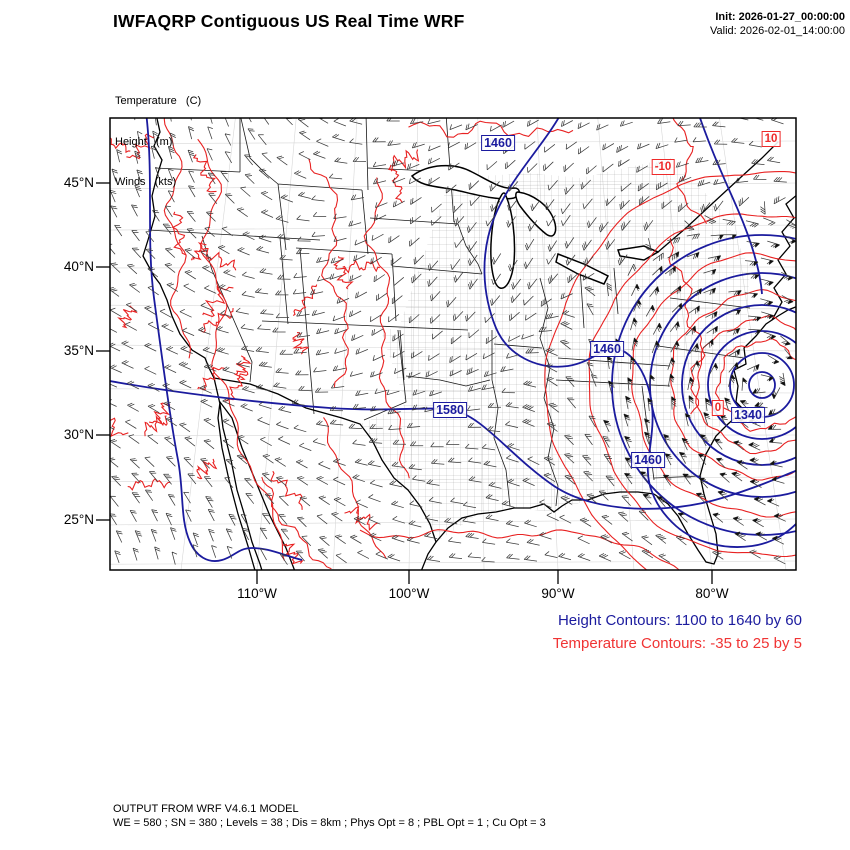 The width and height of the screenshot is (850, 850). I want to click on lon-tick-label: 100°W, so click(409, 593).